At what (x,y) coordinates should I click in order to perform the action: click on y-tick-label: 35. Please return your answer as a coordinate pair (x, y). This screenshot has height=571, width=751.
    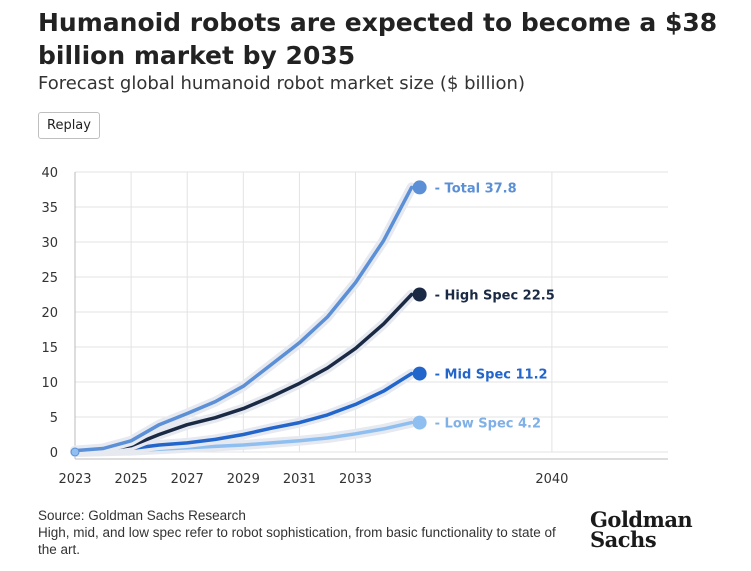
    Looking at the image, I should click on (49, 208).